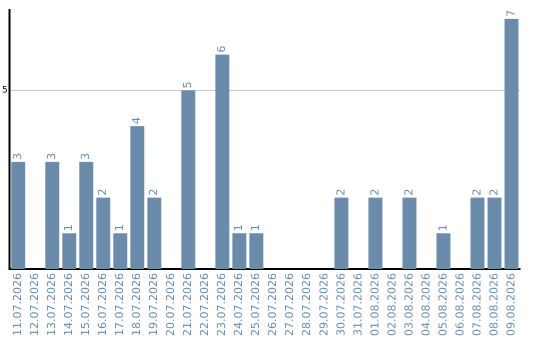  I want to click on x-tick-label: 18.07.2026, so click(137, 304).